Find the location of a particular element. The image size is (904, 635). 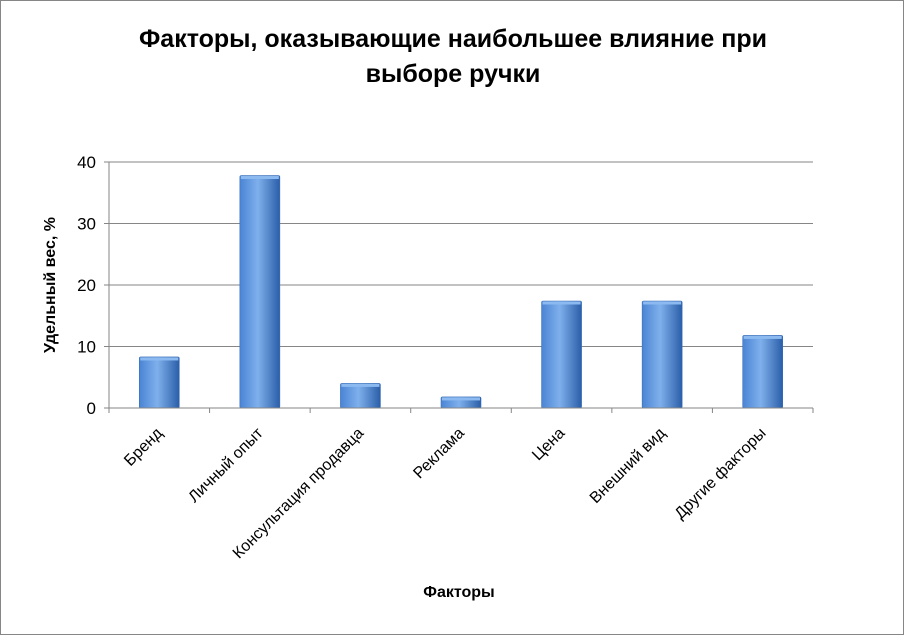

y-tick-label: 30 is located at coordinates (86, 224).